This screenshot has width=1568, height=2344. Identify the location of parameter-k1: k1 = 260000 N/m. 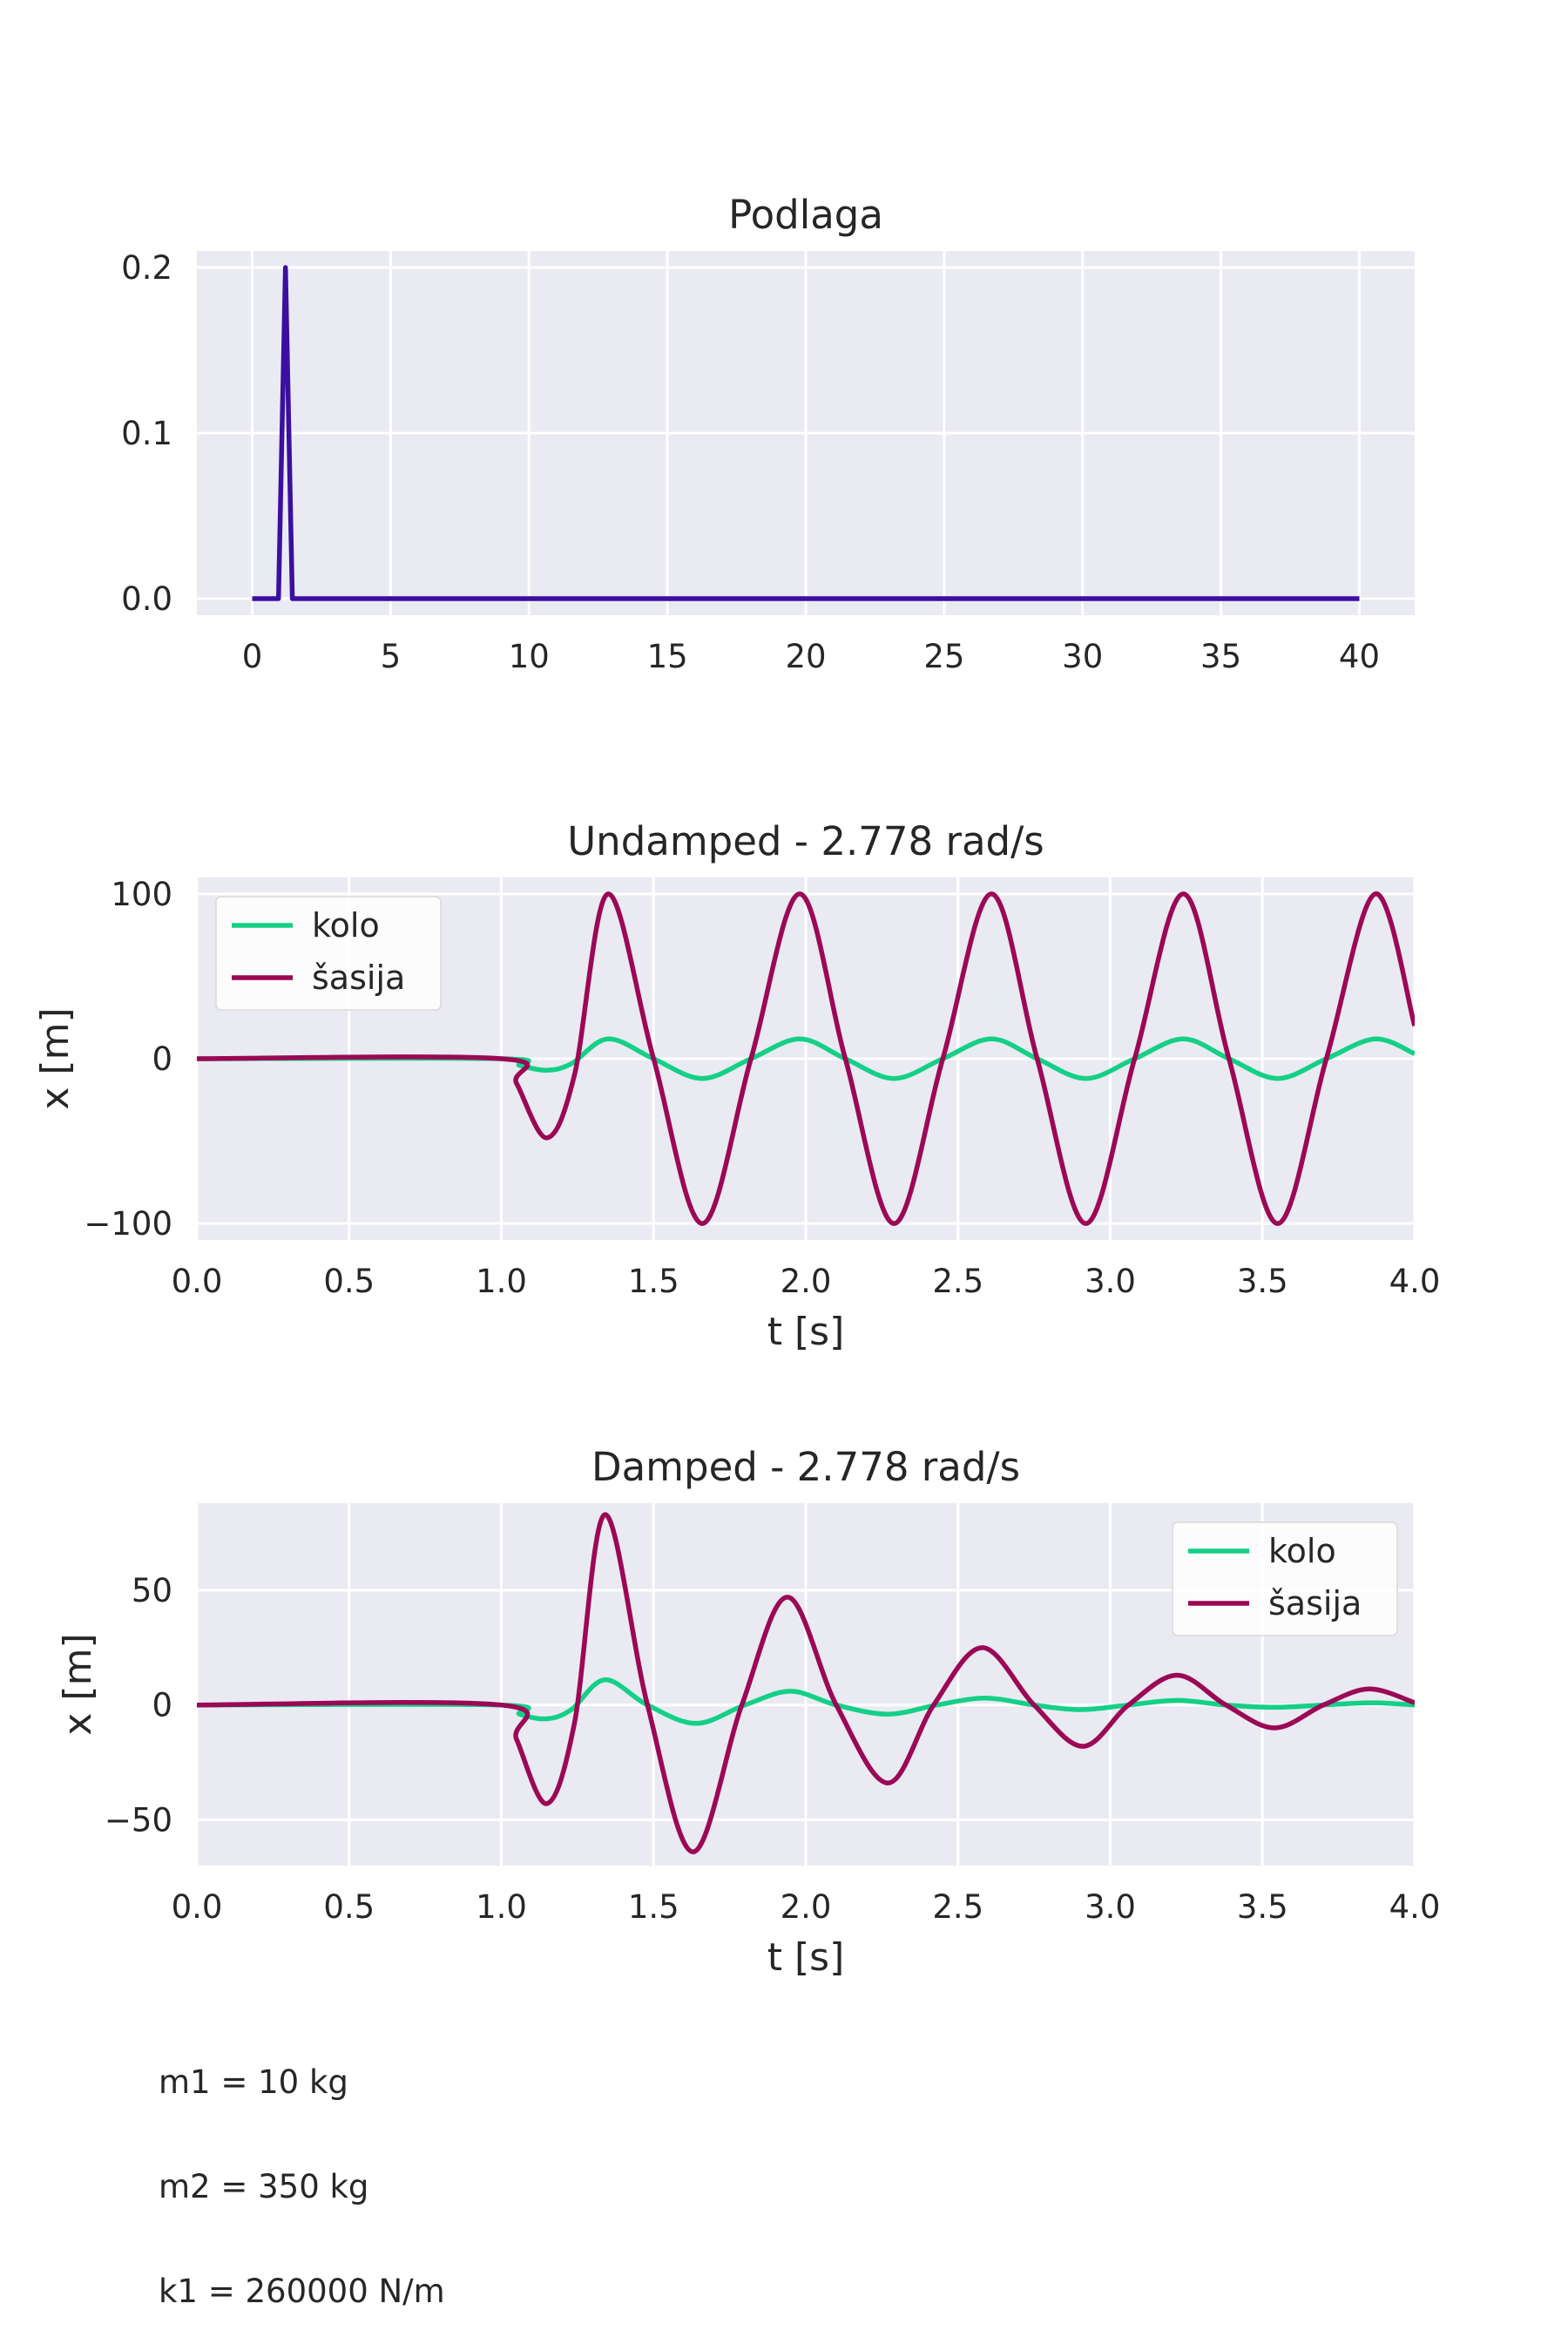
(302, 2291).